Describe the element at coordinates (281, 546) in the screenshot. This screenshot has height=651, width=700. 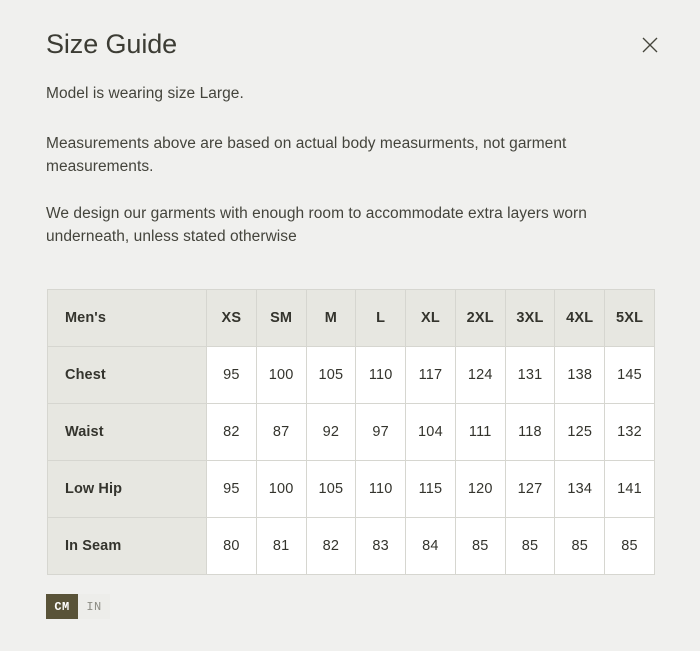
I see `cell-inseam-sm: 81` at that location.